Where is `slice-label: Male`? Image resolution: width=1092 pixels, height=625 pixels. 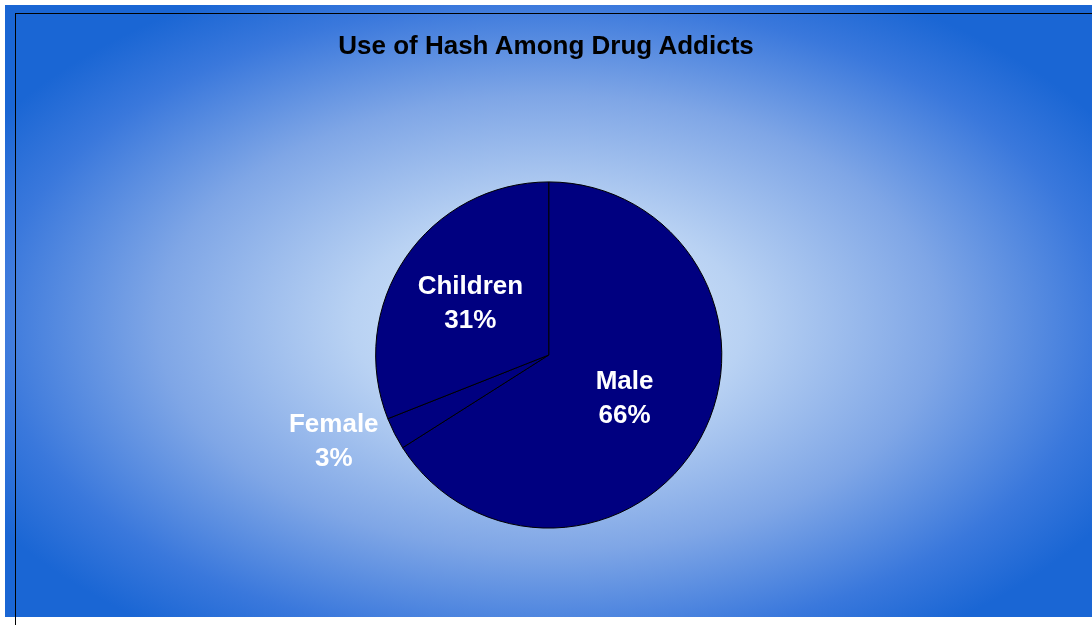
slice-label: Male is located at coordinates (624, 379).